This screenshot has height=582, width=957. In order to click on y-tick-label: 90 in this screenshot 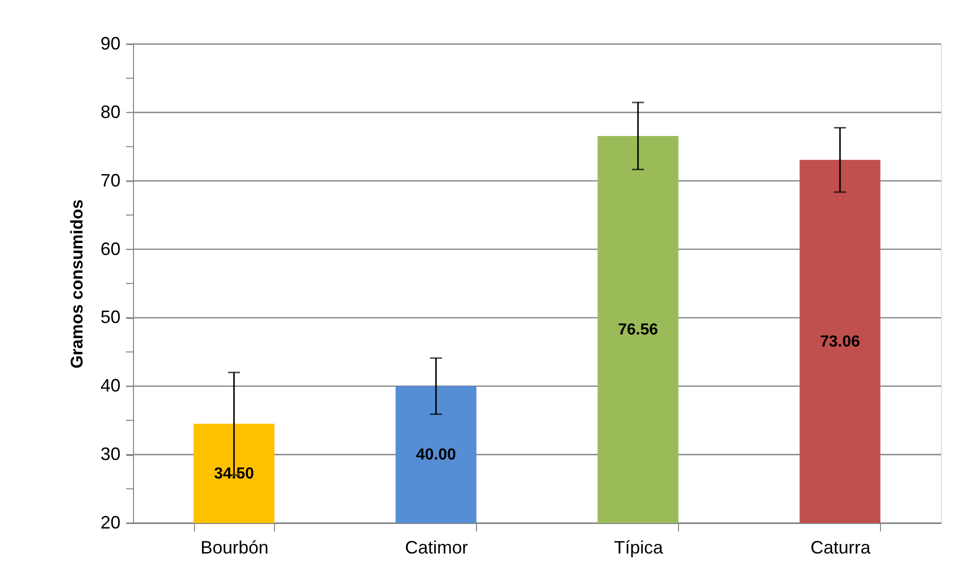, I will do `click(110, 44)`.